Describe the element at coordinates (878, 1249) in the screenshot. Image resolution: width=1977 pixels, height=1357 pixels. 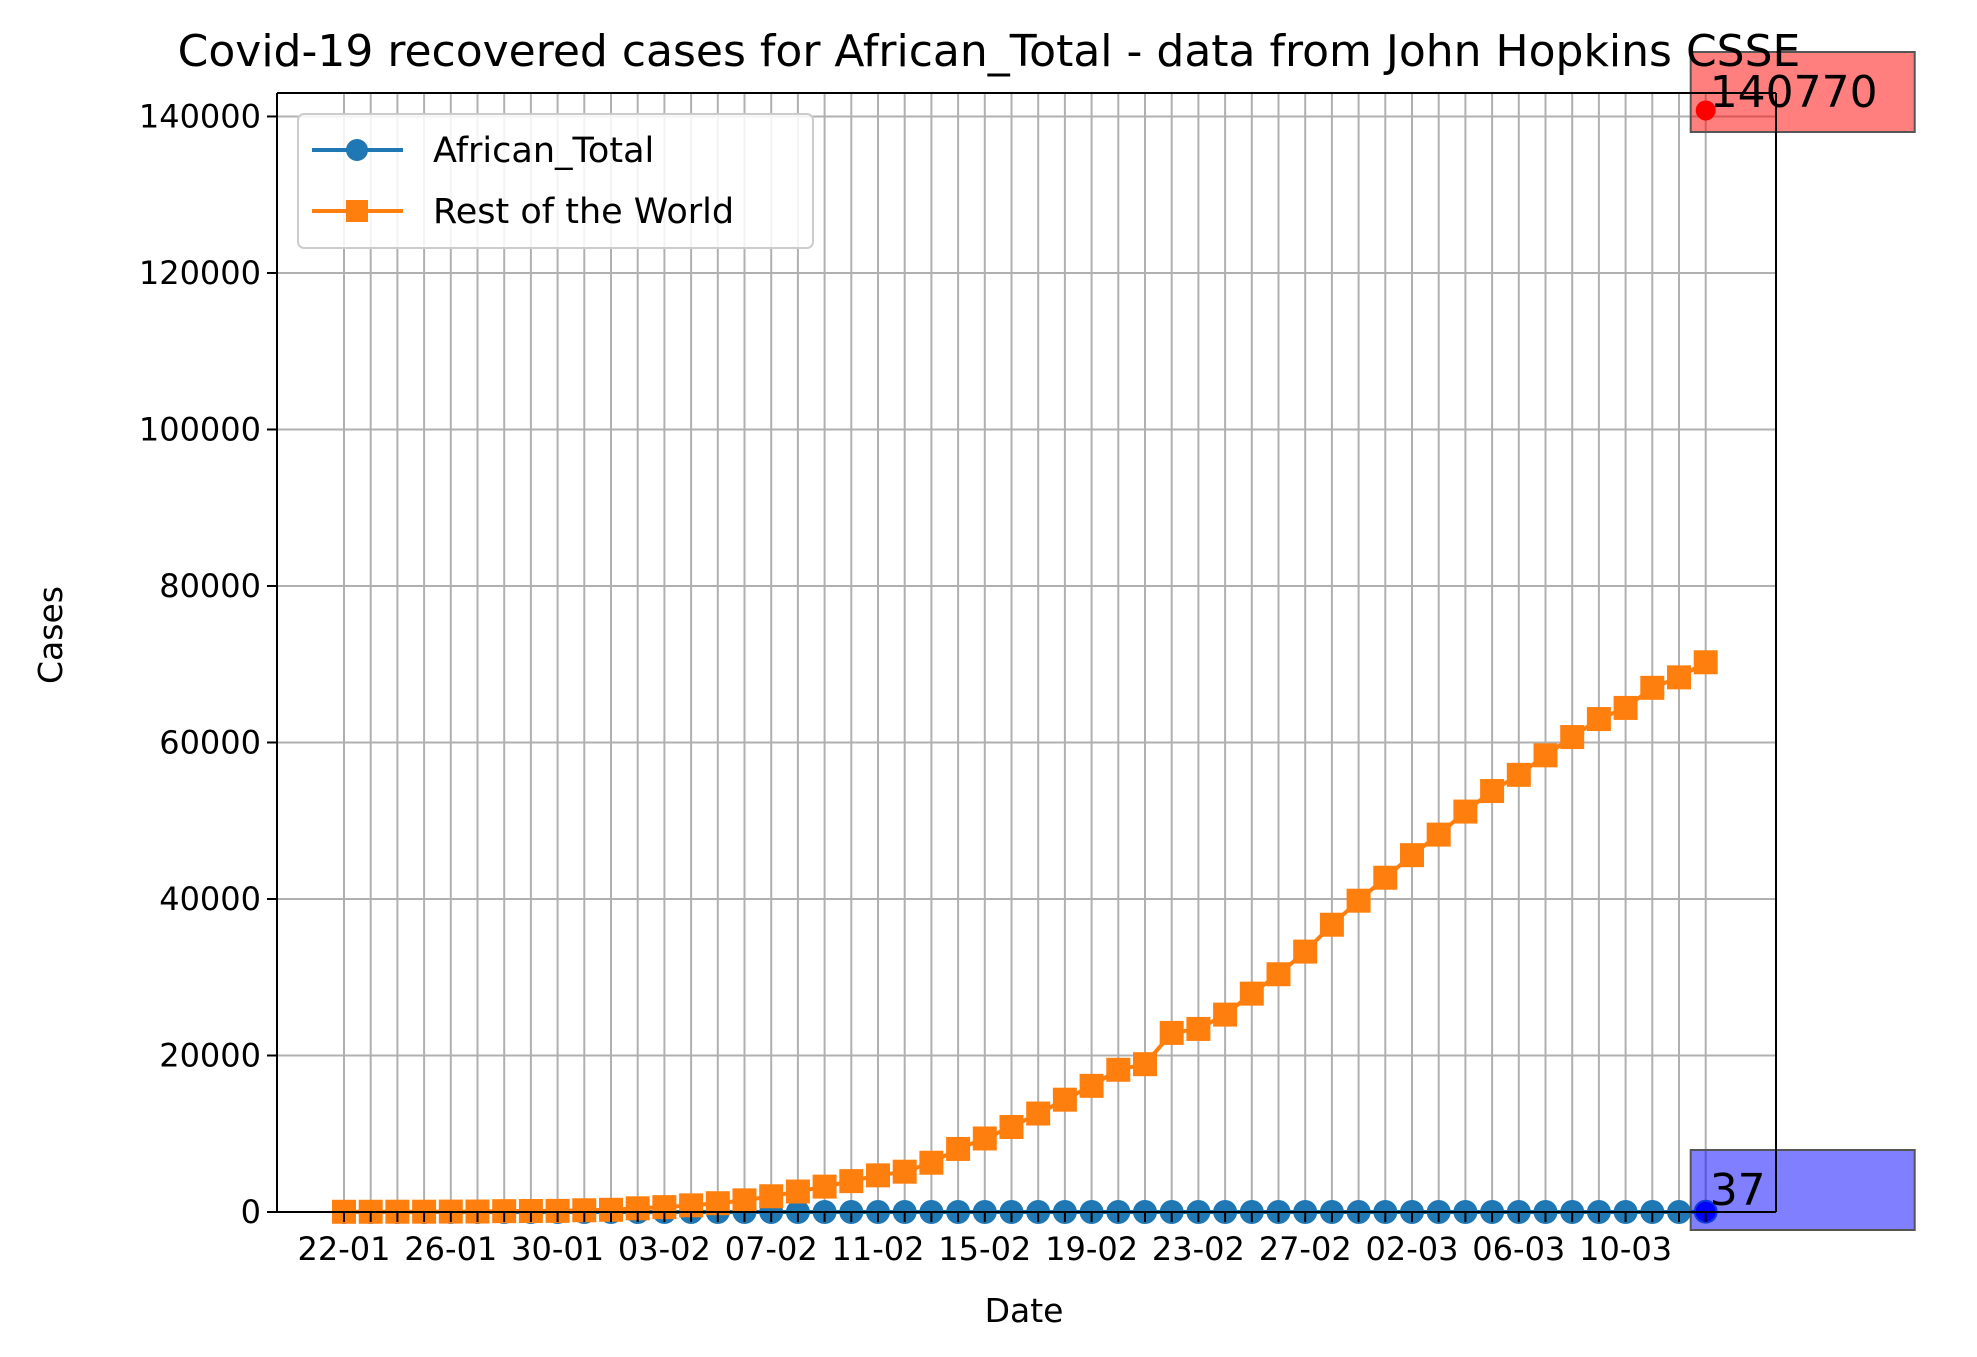
I see `x-tick-label: 11-02` at that location.